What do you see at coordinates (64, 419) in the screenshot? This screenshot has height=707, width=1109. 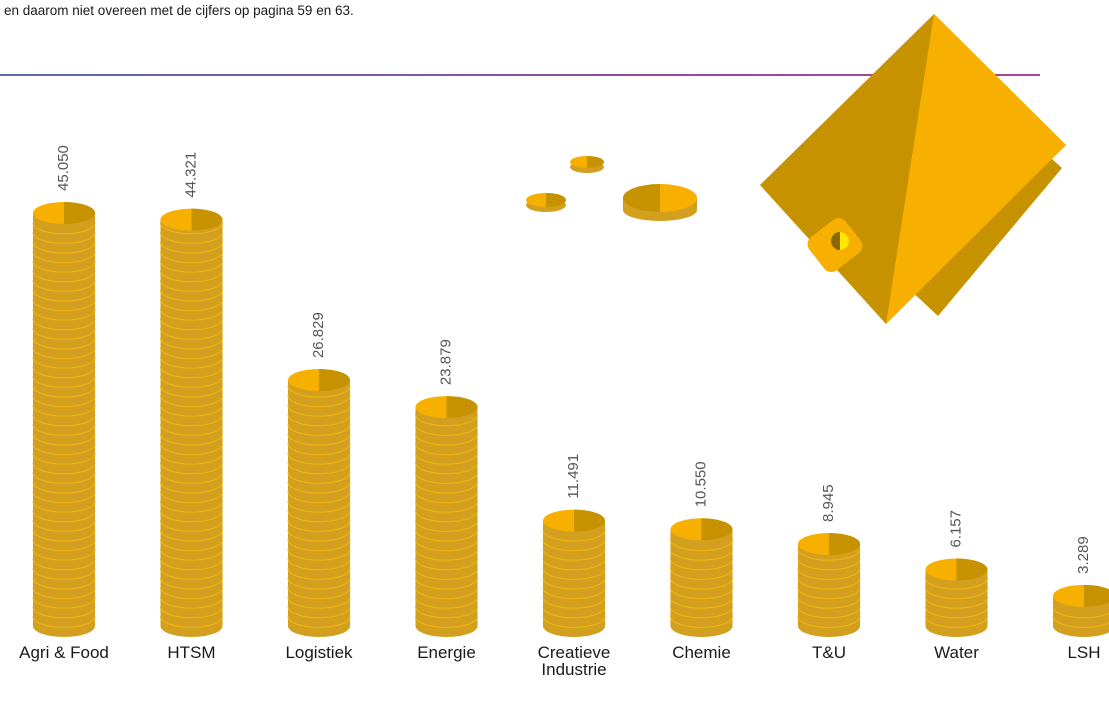 I see `coin-stack-agri-food` at bounding box center [64, 419].